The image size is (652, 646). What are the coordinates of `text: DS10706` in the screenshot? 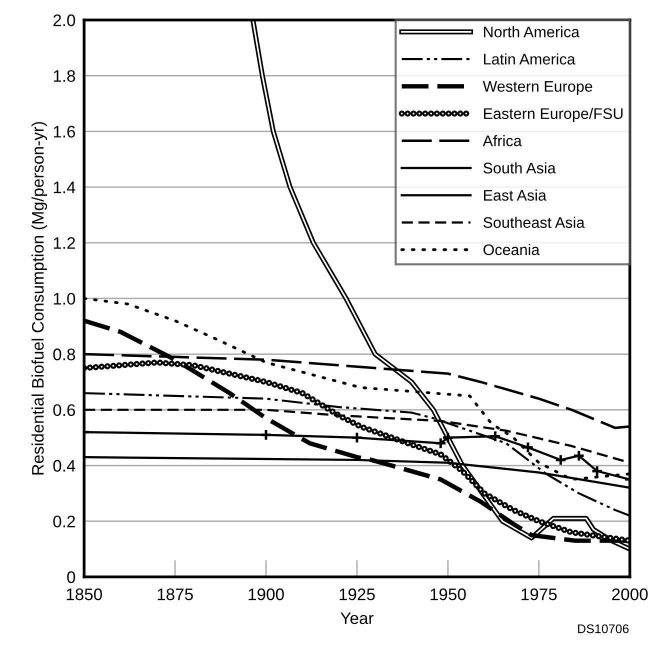 It's located at (603, 629).